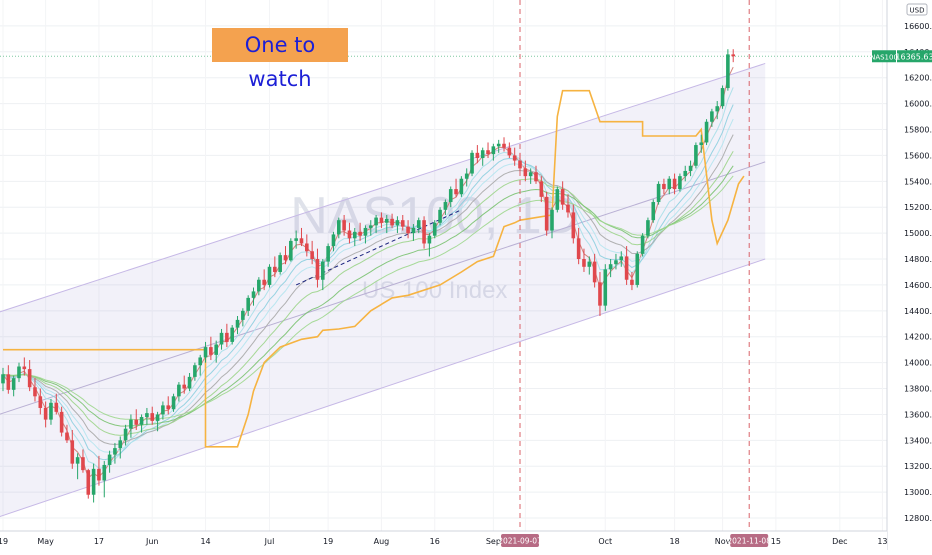 This screenshot has height=555, width=932. What do you see at coordinates (918, 518) in the screenshot?
I see `price-tick-label: 12800.00` at bounding box center [918, 518].